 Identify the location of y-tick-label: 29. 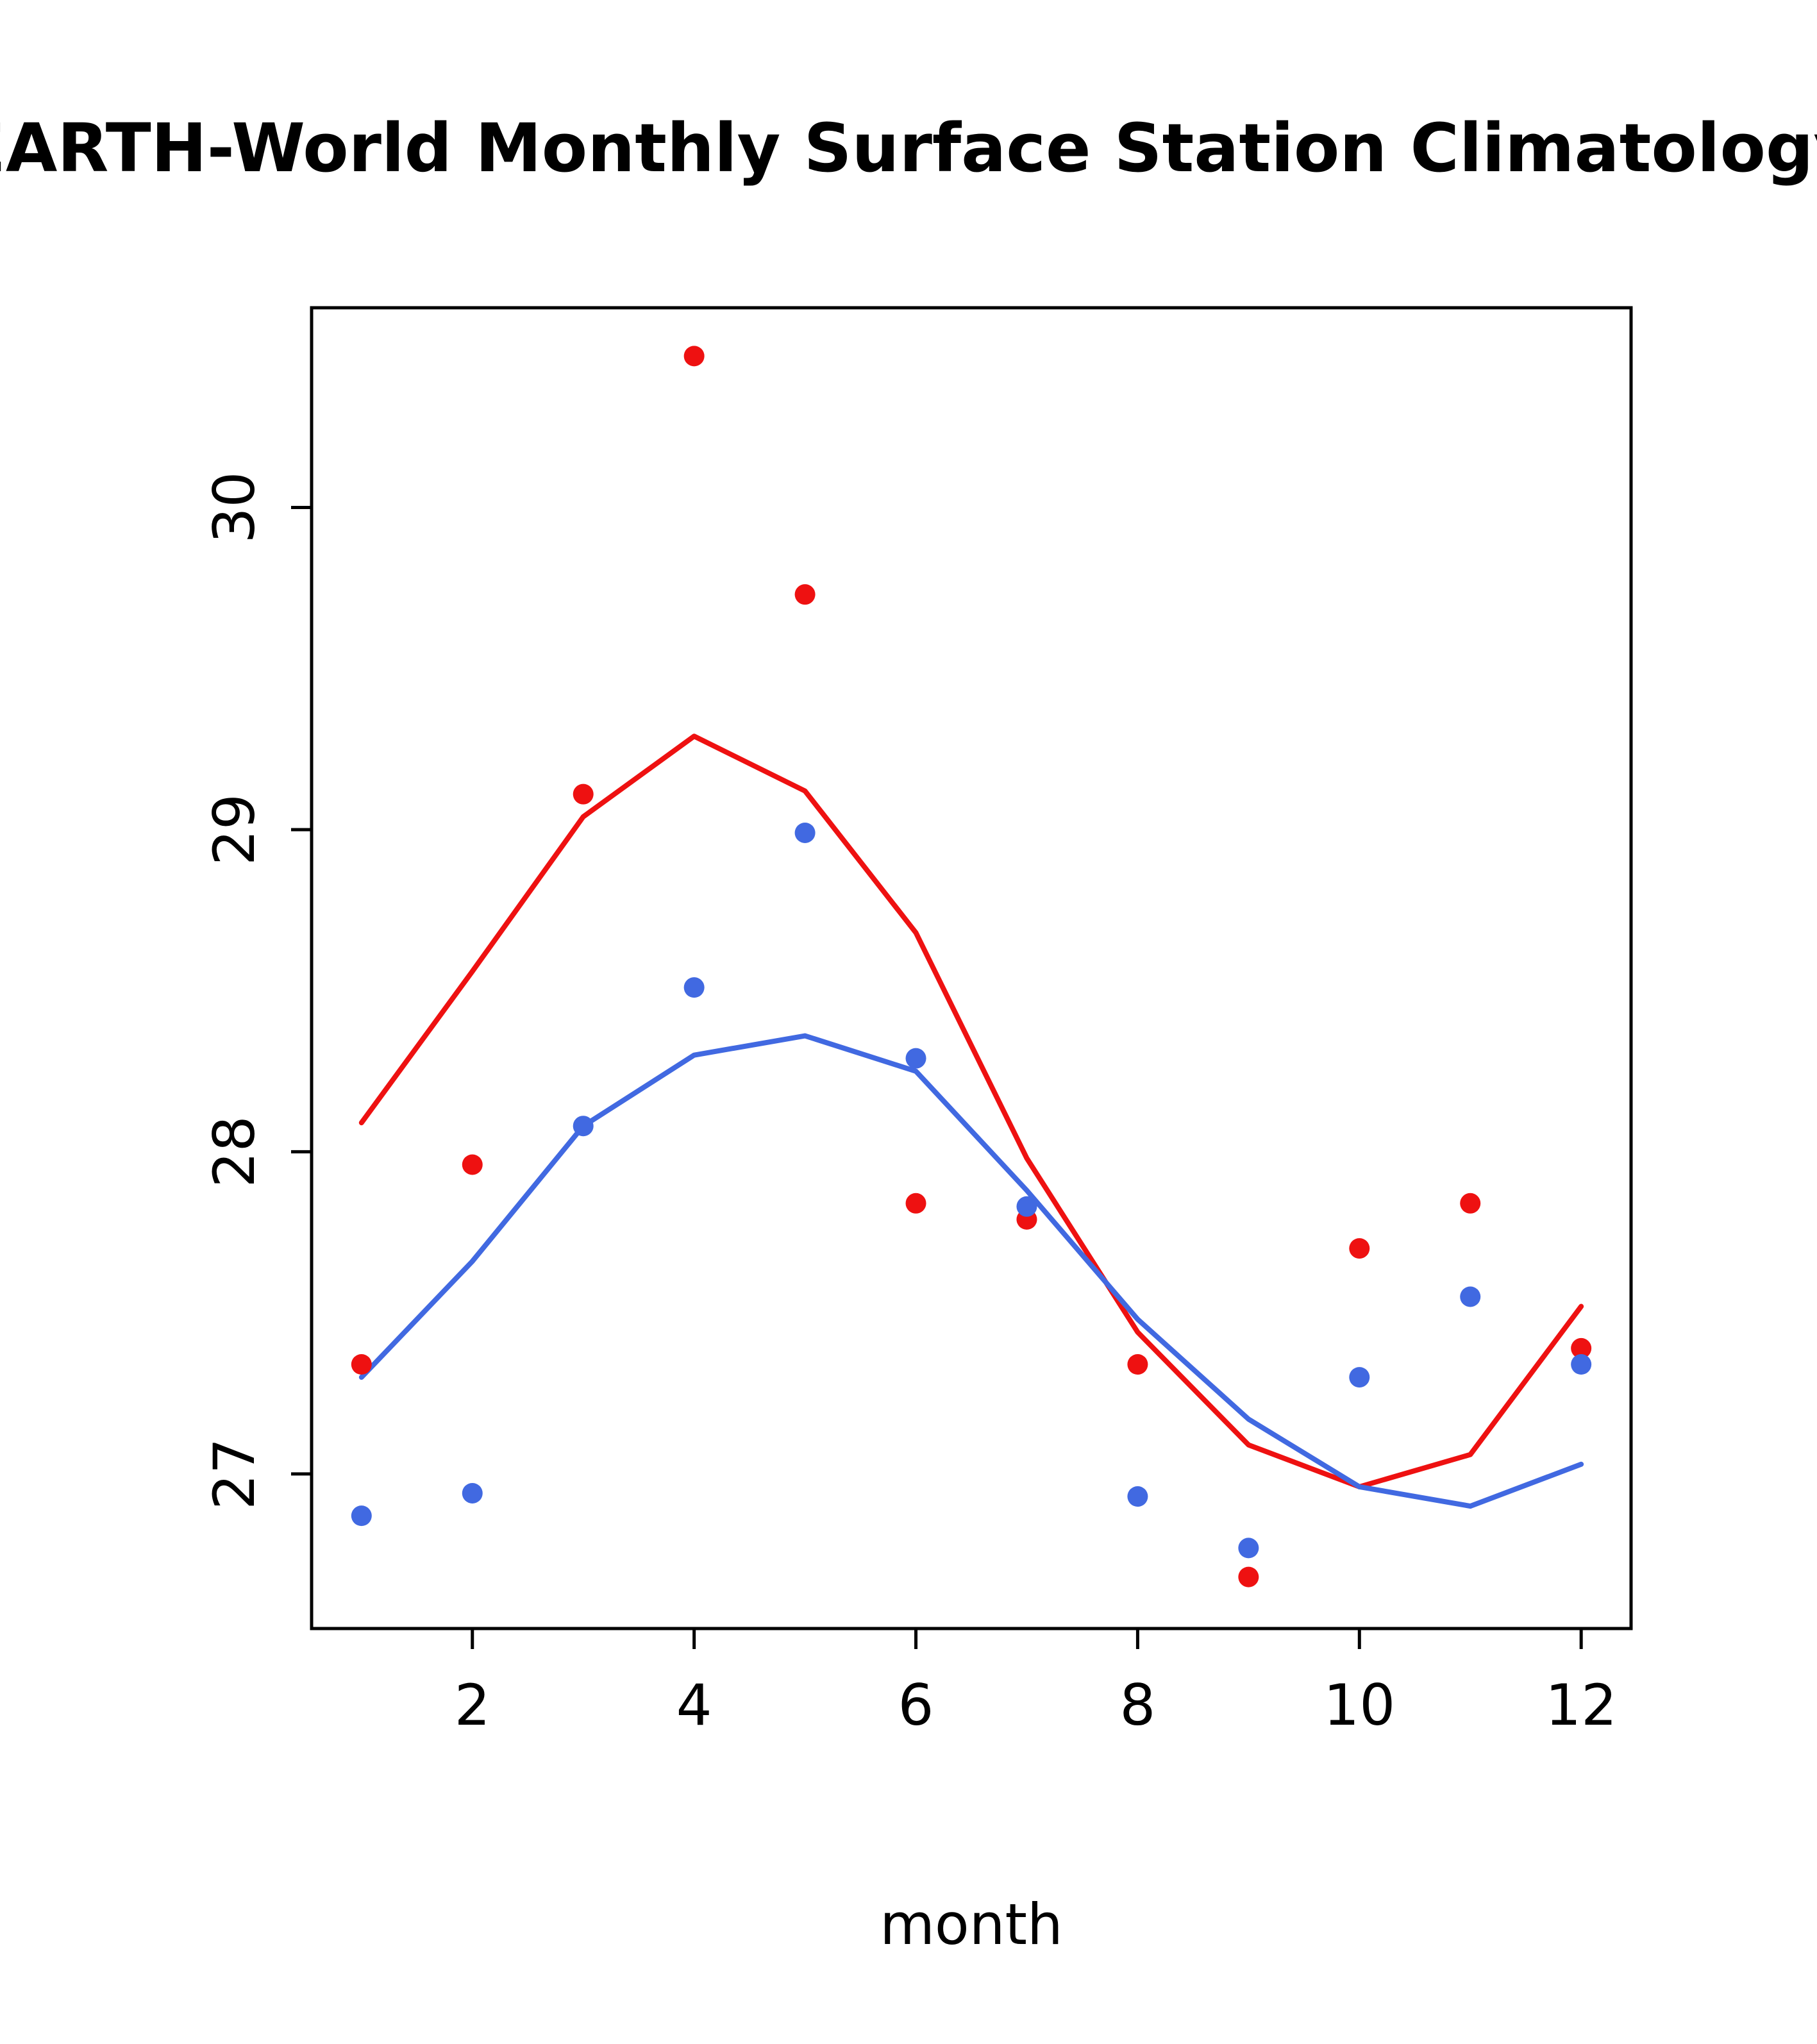
(234, 830).